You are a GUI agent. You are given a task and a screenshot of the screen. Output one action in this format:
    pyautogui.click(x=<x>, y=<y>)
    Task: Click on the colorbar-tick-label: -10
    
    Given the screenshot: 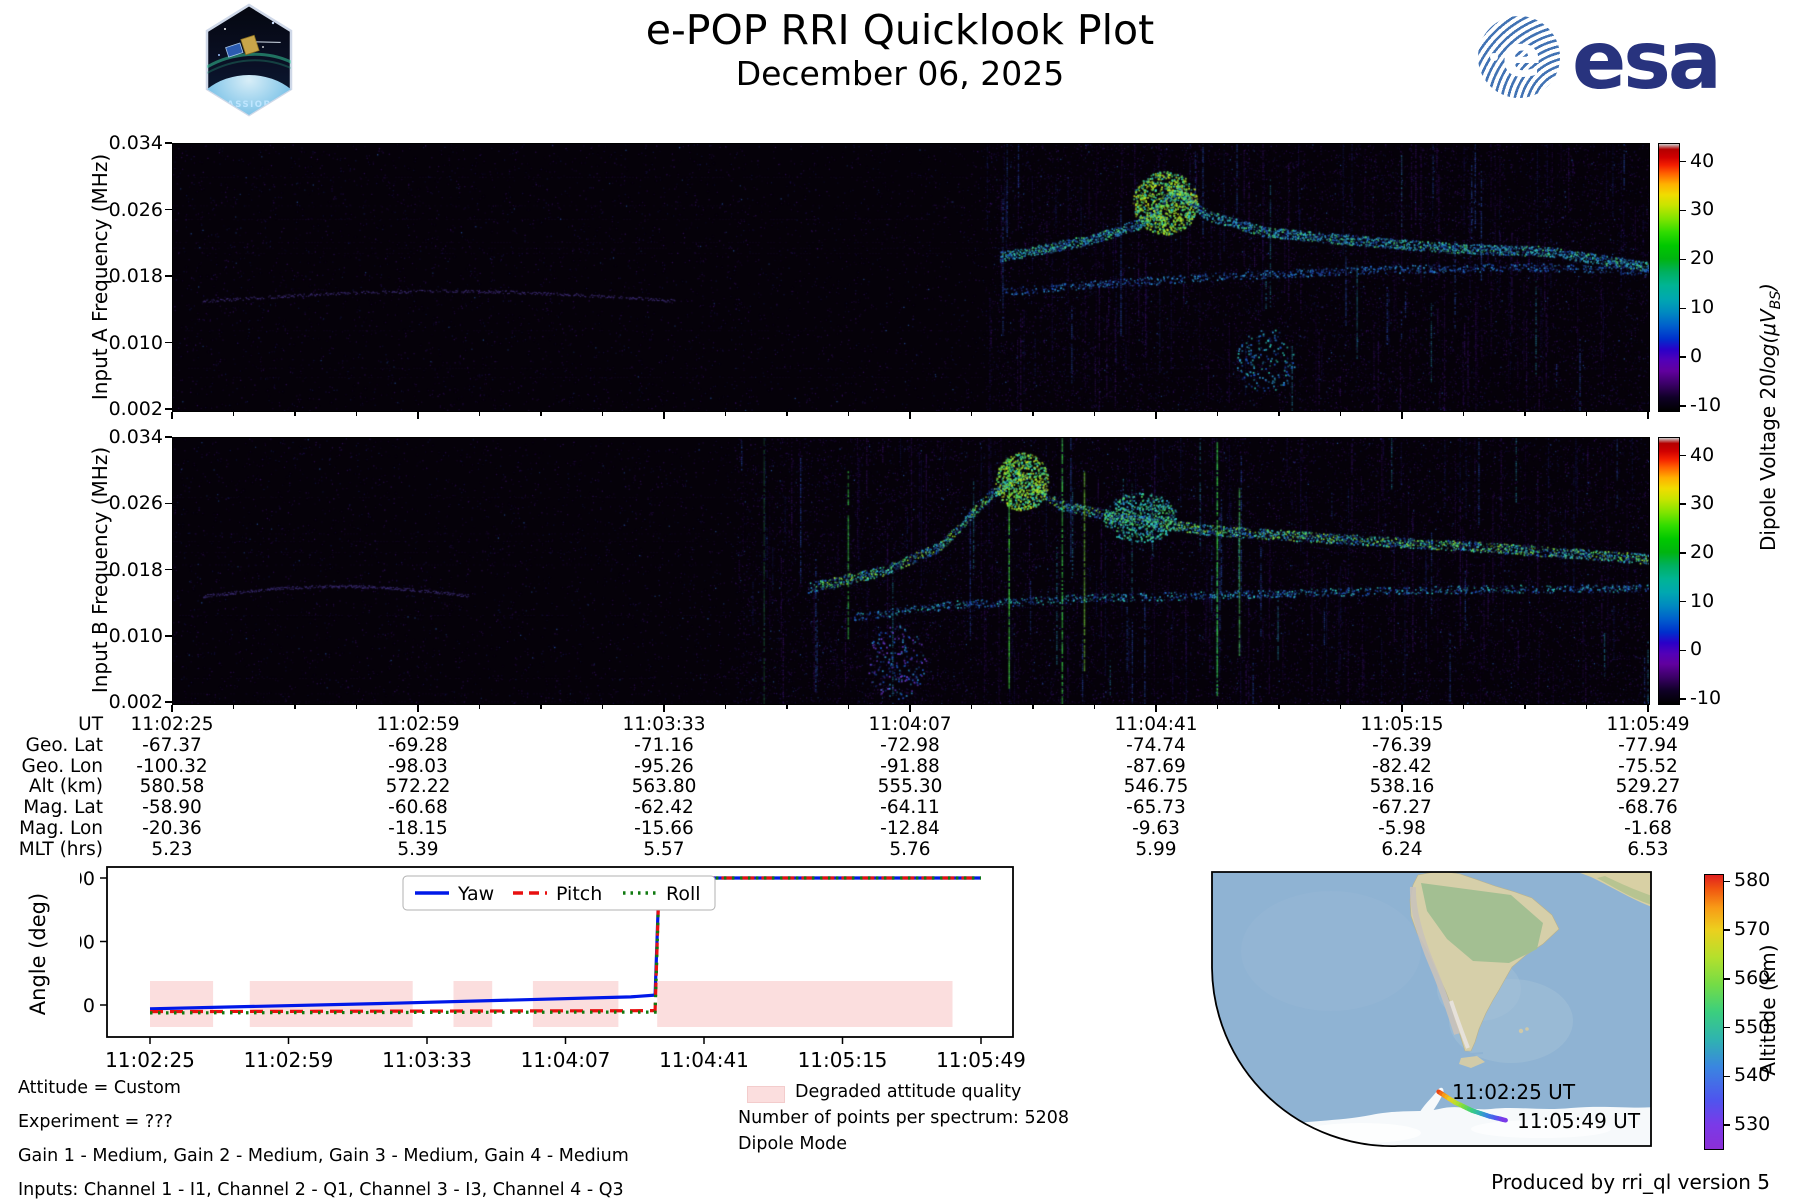 What is the action you would take?
    pyautogui.click(x=1706, y=698)
    